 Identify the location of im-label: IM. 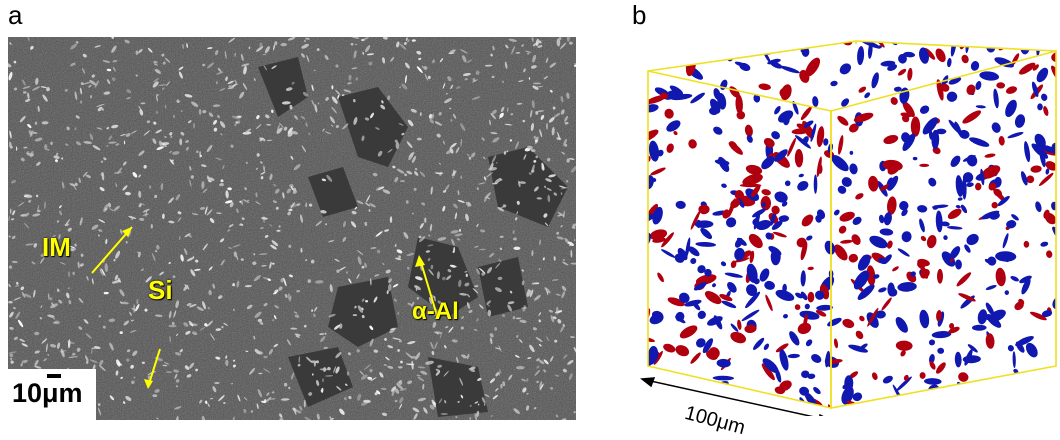
(56, 247).